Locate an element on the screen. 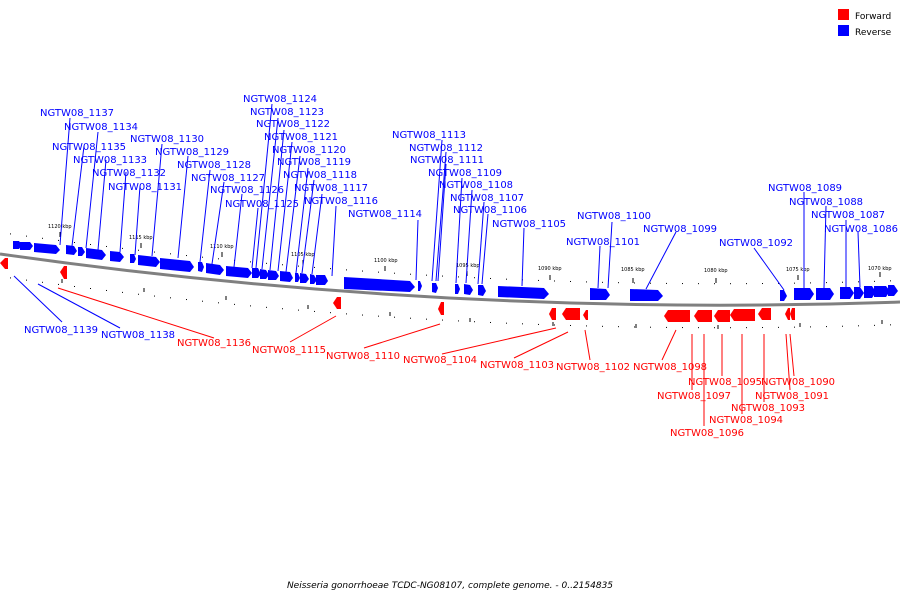 The width and height of the screenshot is (900, 600). gene-label: NGTW08_1087 is located at coordinates (848, 215).